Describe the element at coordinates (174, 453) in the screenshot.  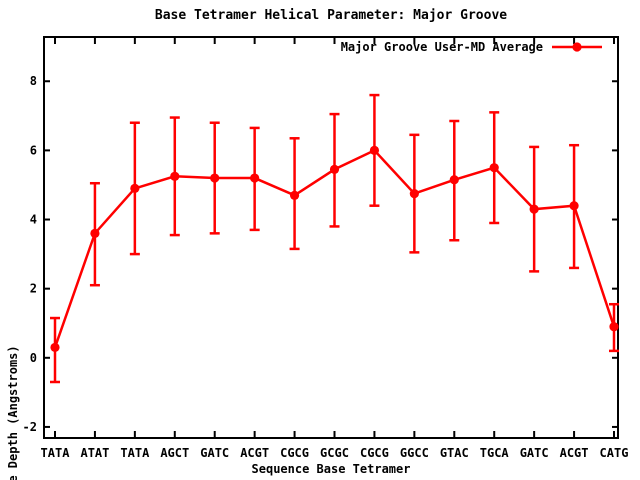
I see `x-tick-label: AGCT` at that location.